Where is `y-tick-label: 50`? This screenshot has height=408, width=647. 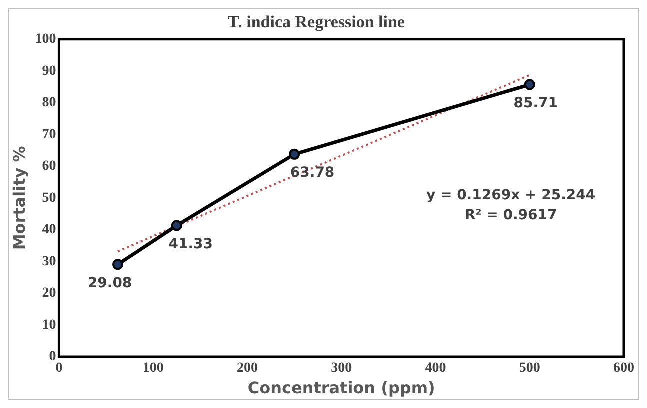 y-tick-label: 50 is located at coordinates (49, 198).